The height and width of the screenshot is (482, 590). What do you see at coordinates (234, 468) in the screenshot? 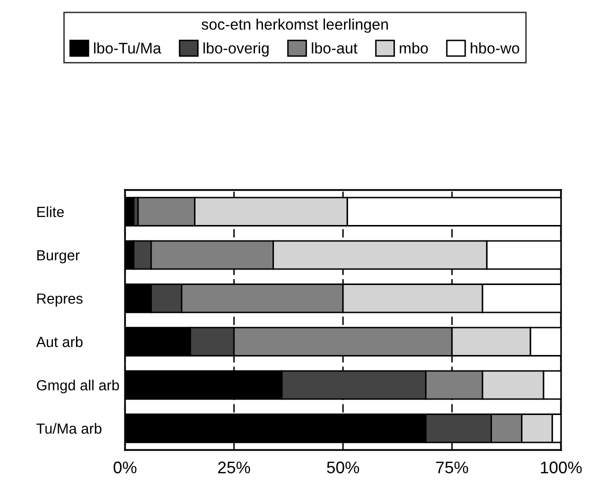
I see `x-tick-label: 25%` at bounding box center [234, 468].